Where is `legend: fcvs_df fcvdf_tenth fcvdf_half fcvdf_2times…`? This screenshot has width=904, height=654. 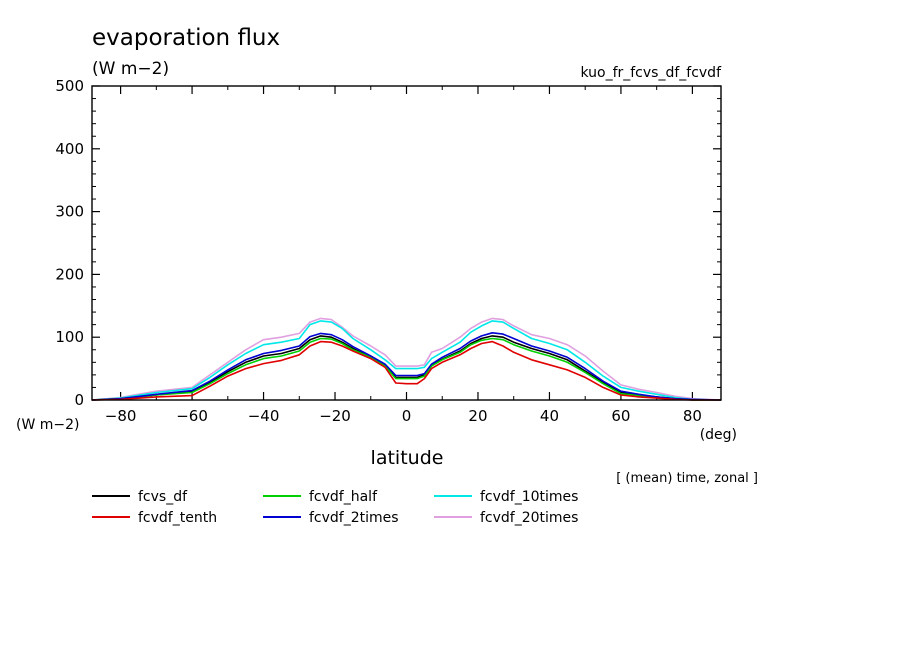 legend: fcvs_df fcvdf_tenth fcvdf_half fcvdf_2times… is located at coordinates (335, 507).